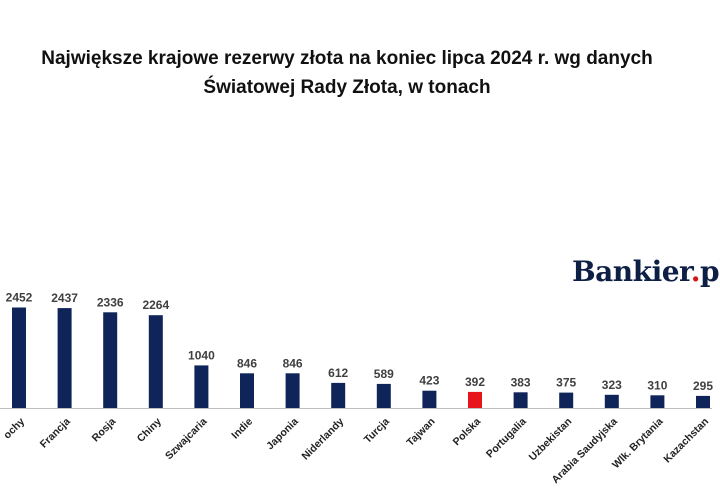 Image resolution: width=720 pixels, height=500 pixels. What do you see at coordinates (429, 381) in the screenshot?
I see `value-label: 423` at bounding box center [429, 381].